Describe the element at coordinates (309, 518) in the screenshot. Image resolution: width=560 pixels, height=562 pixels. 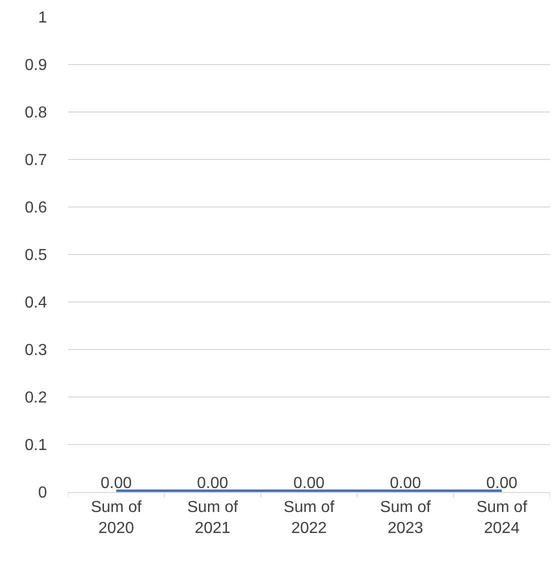
I see `x-tick-label: Sum of 2022` at that location.